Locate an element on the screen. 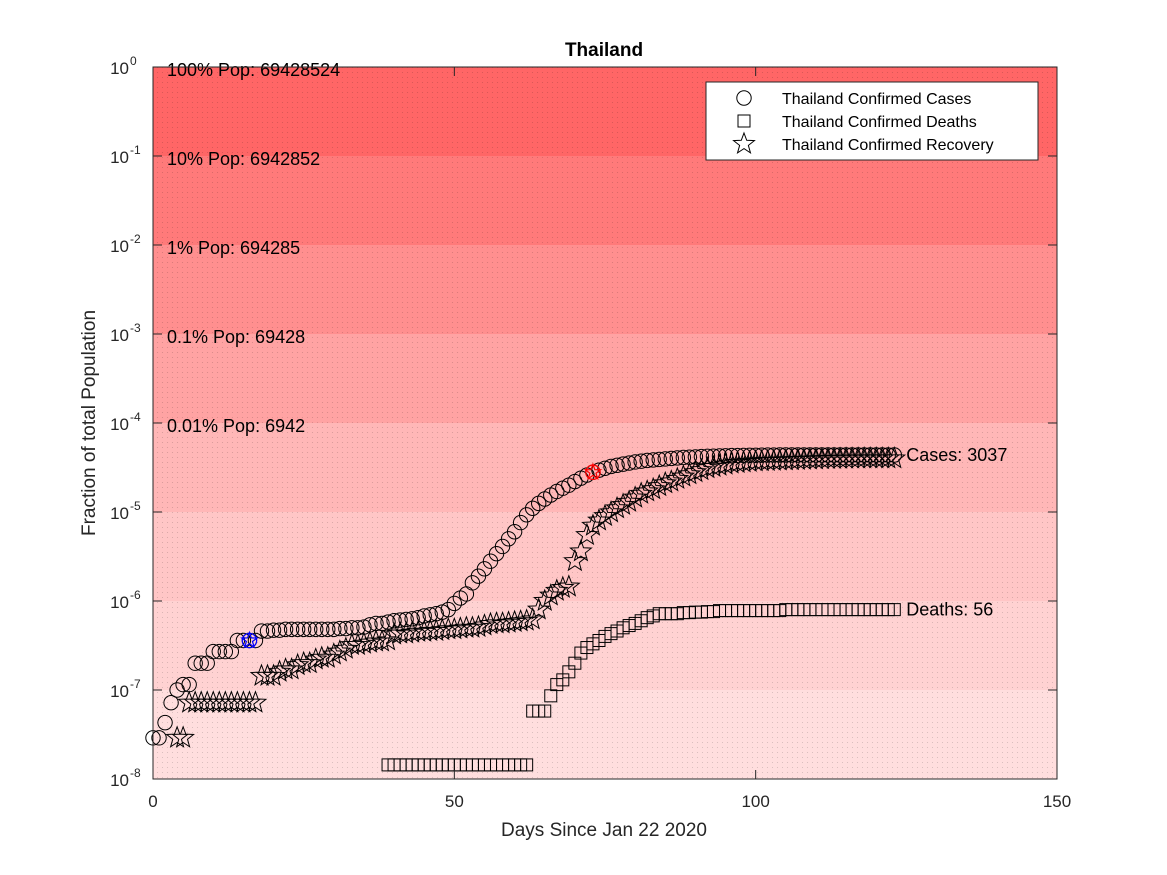 Image resolution: width=1167 pixels, height=875 pixels. legend-entry-label: Thailand Confirmed Deaths is located at coordinates (879, 122).